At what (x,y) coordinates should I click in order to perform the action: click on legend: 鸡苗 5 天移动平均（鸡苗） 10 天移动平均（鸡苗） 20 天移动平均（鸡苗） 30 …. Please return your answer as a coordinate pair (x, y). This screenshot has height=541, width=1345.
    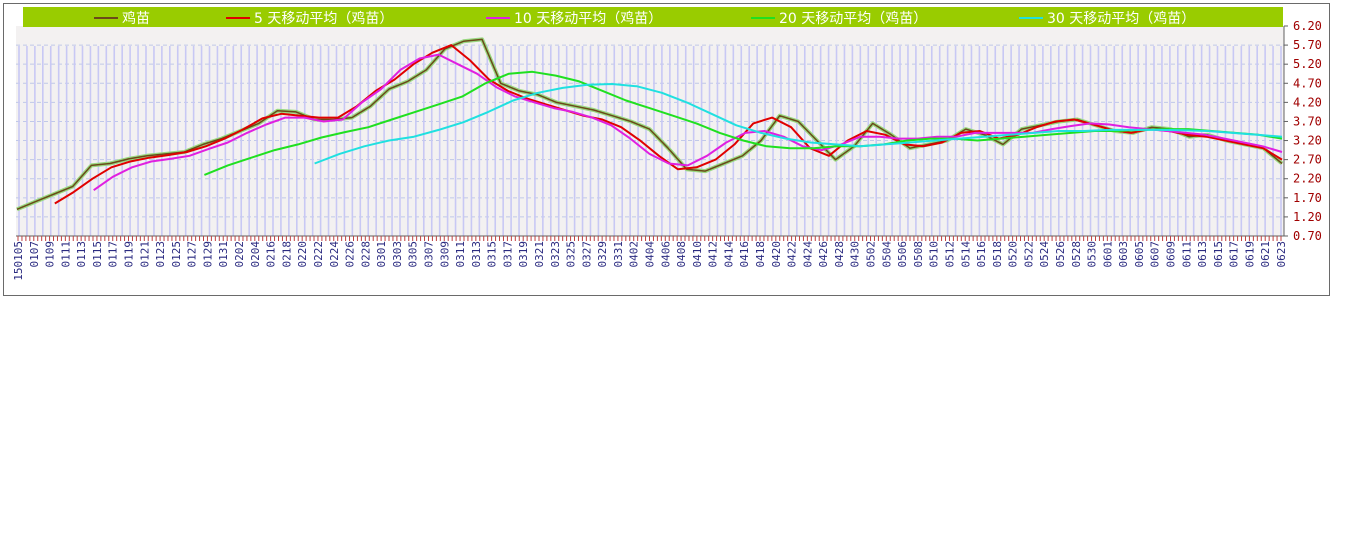
    Looking at the image, I should click on (644, 18).